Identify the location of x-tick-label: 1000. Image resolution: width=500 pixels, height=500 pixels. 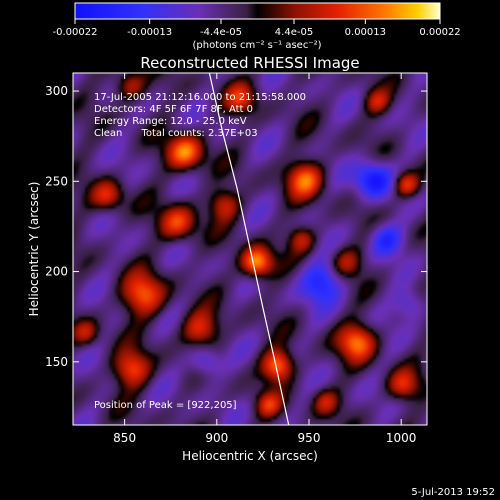
(401, 438).